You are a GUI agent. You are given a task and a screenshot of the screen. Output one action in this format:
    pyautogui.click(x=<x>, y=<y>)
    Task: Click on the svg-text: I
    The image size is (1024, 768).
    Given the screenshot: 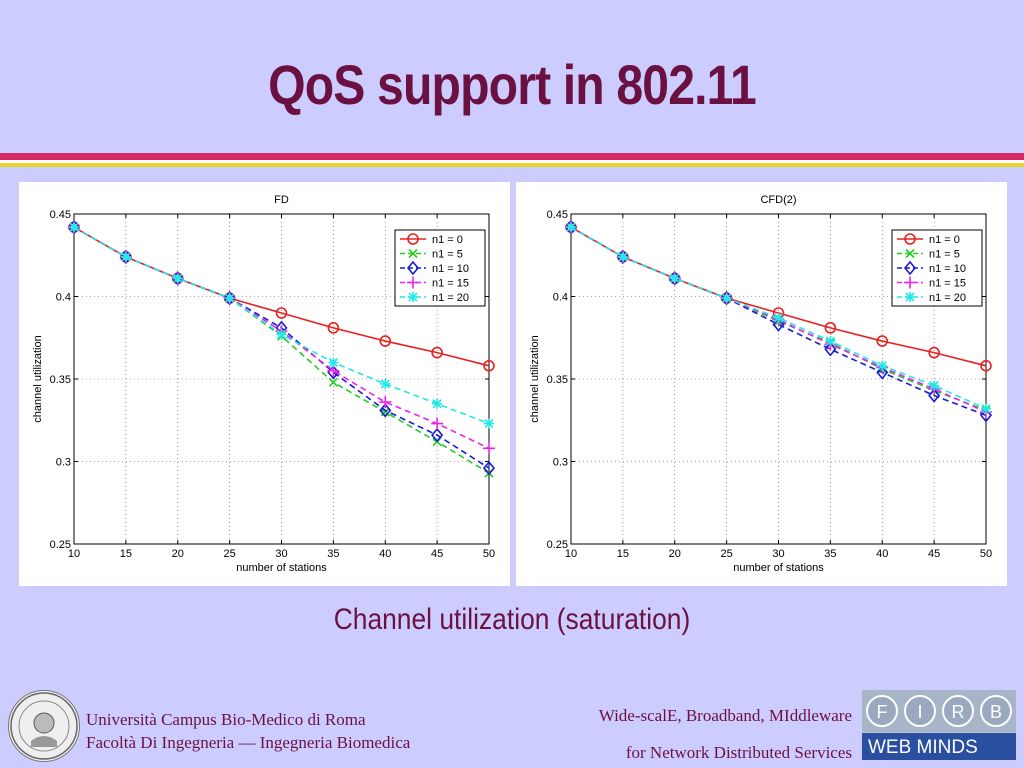 What is the action you would take?
    pyautogui.click(x=919, y=712)
    